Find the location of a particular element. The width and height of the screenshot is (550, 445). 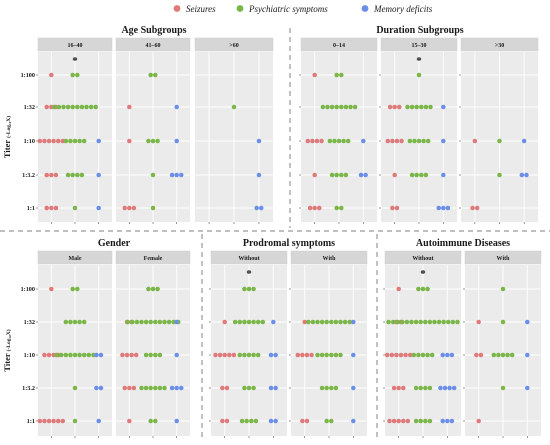

y-tick-label: 1:100 is located at coordinates (28, 75).